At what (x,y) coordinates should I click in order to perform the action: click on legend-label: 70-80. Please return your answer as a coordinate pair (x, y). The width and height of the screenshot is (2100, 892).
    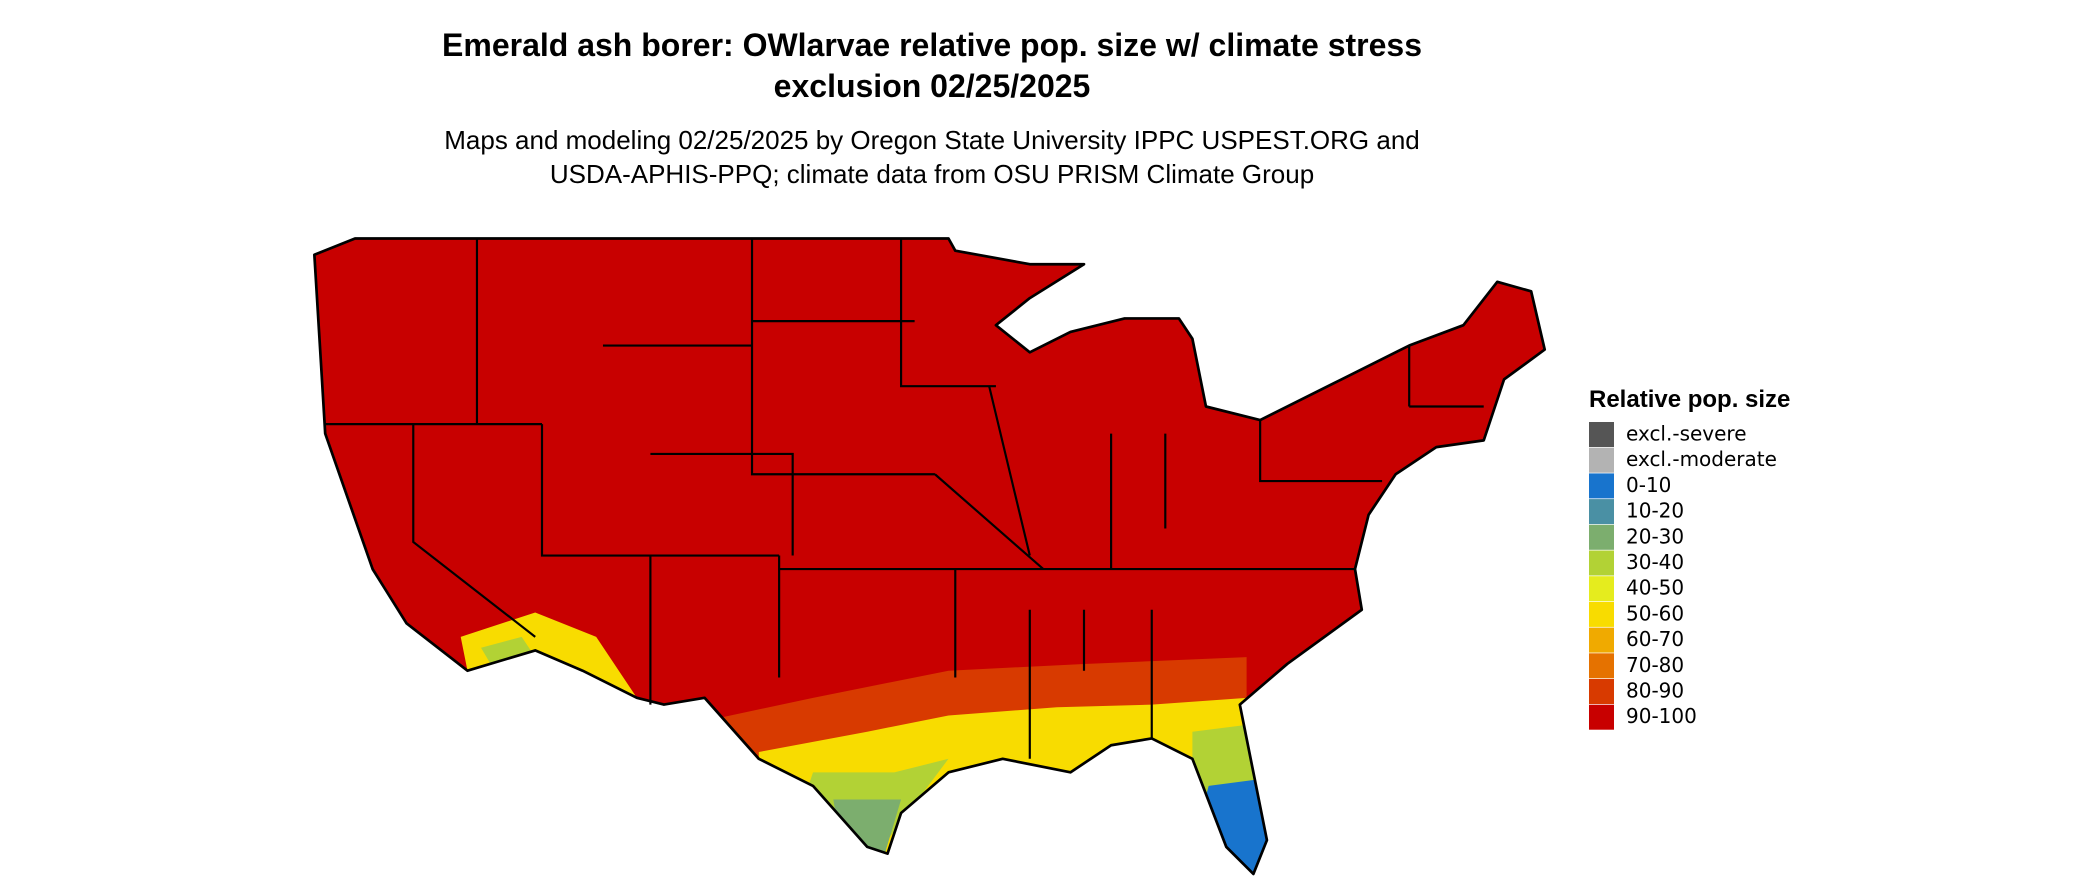
    Looking at the image, I should click on (1655, 665).